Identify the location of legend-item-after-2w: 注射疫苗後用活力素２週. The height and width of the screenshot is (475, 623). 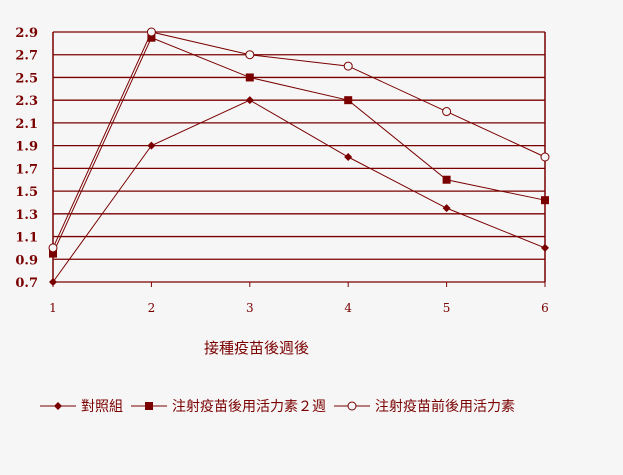
(228, 406).